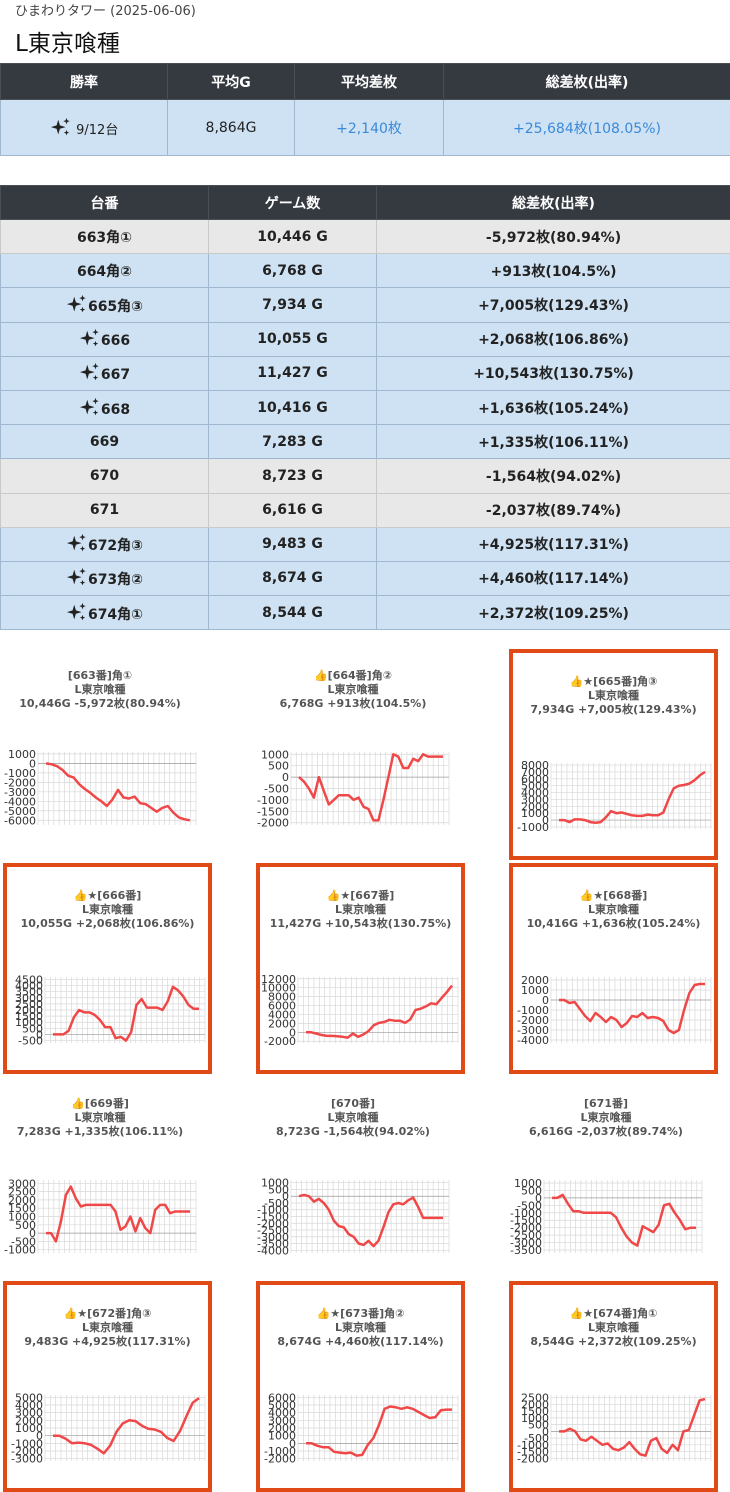 The image size is (730, 1492). I want to click on win-rate-header: 勝率, so click(84, 82).